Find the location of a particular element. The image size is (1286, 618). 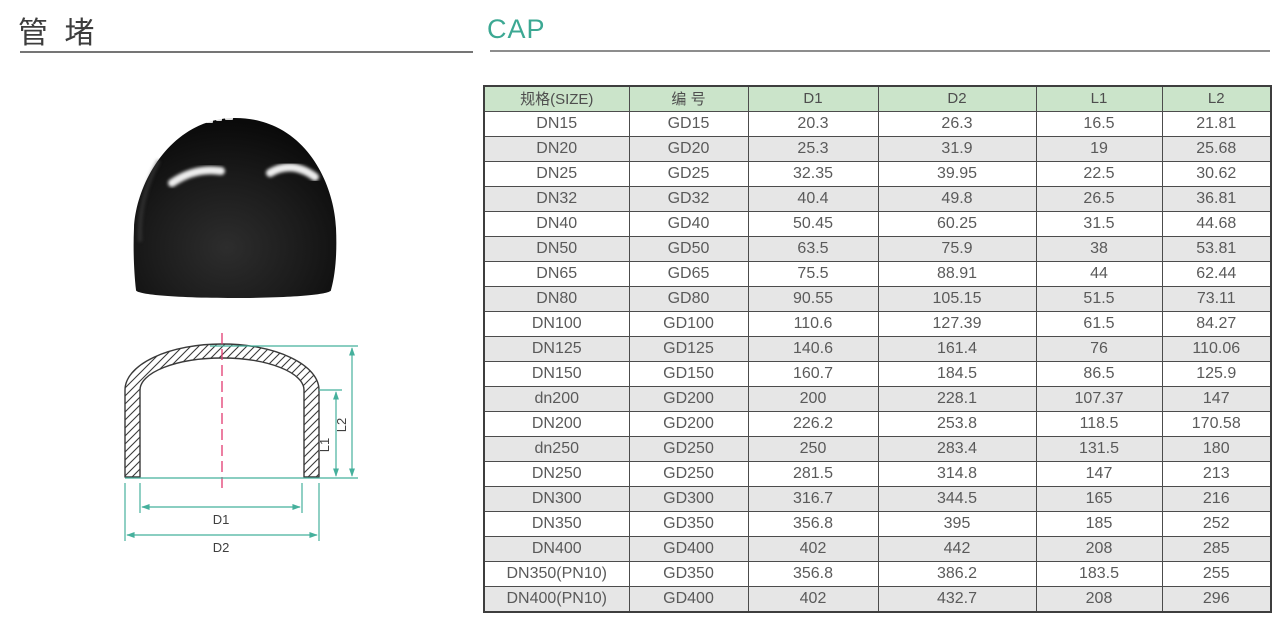

cap-edge-sheen is located at coordinates (148, 201).